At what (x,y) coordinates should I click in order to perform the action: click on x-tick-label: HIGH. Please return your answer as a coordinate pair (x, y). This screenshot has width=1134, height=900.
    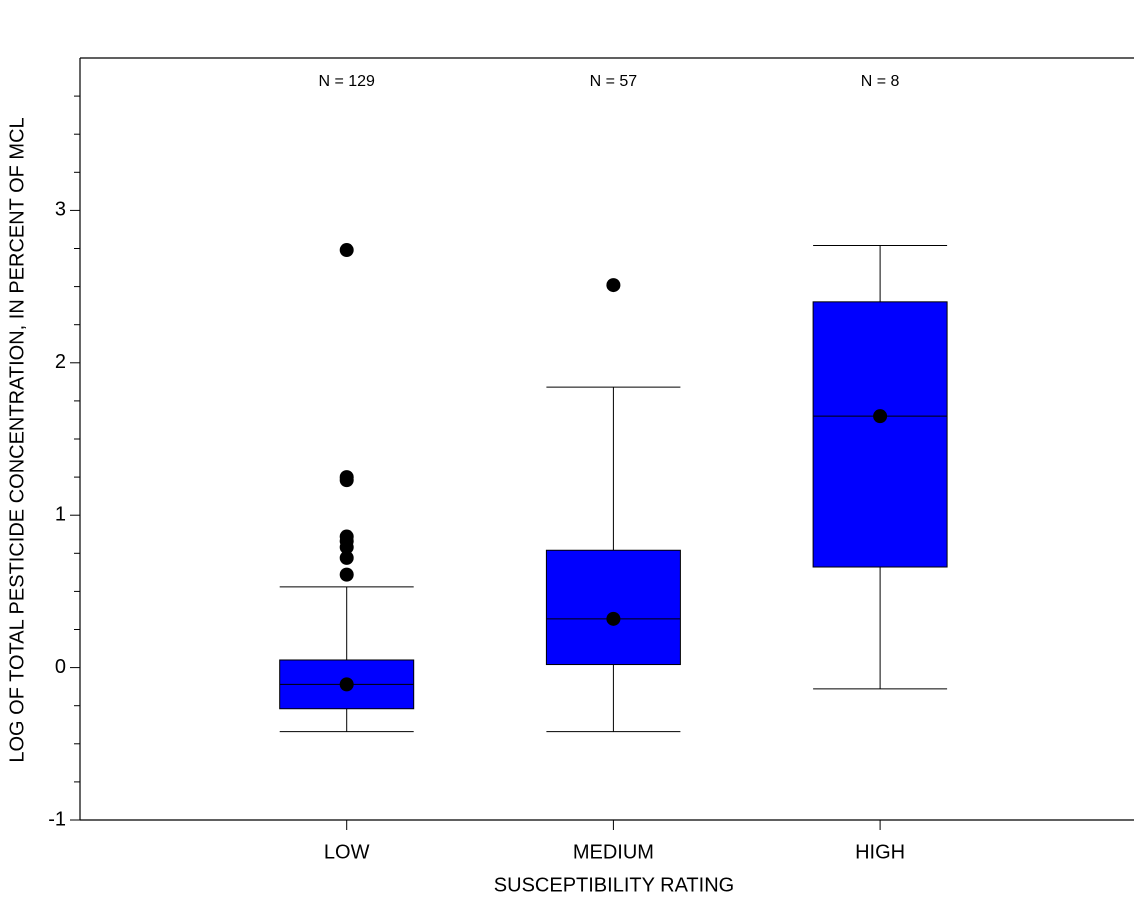
    Looking at the image, I should click on (880, 852).